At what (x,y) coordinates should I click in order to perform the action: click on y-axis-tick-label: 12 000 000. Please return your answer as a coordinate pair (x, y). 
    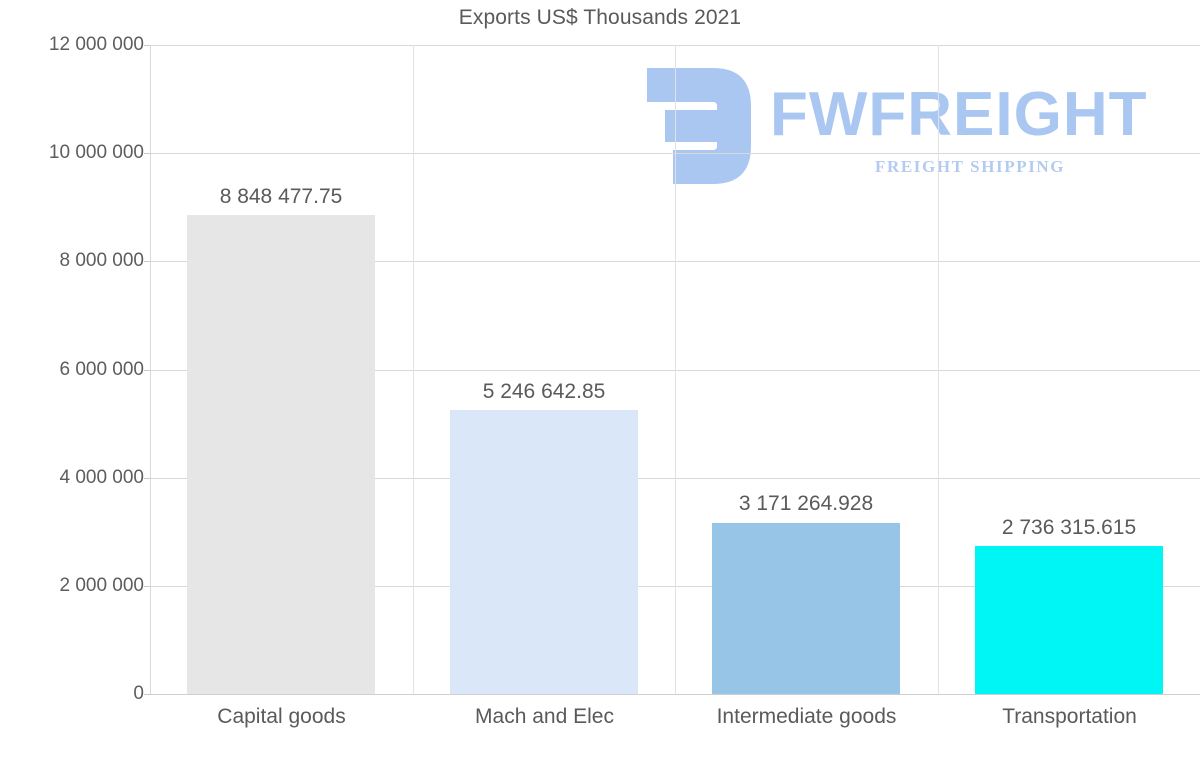
    Looking at the image, I should click on (96, 44).